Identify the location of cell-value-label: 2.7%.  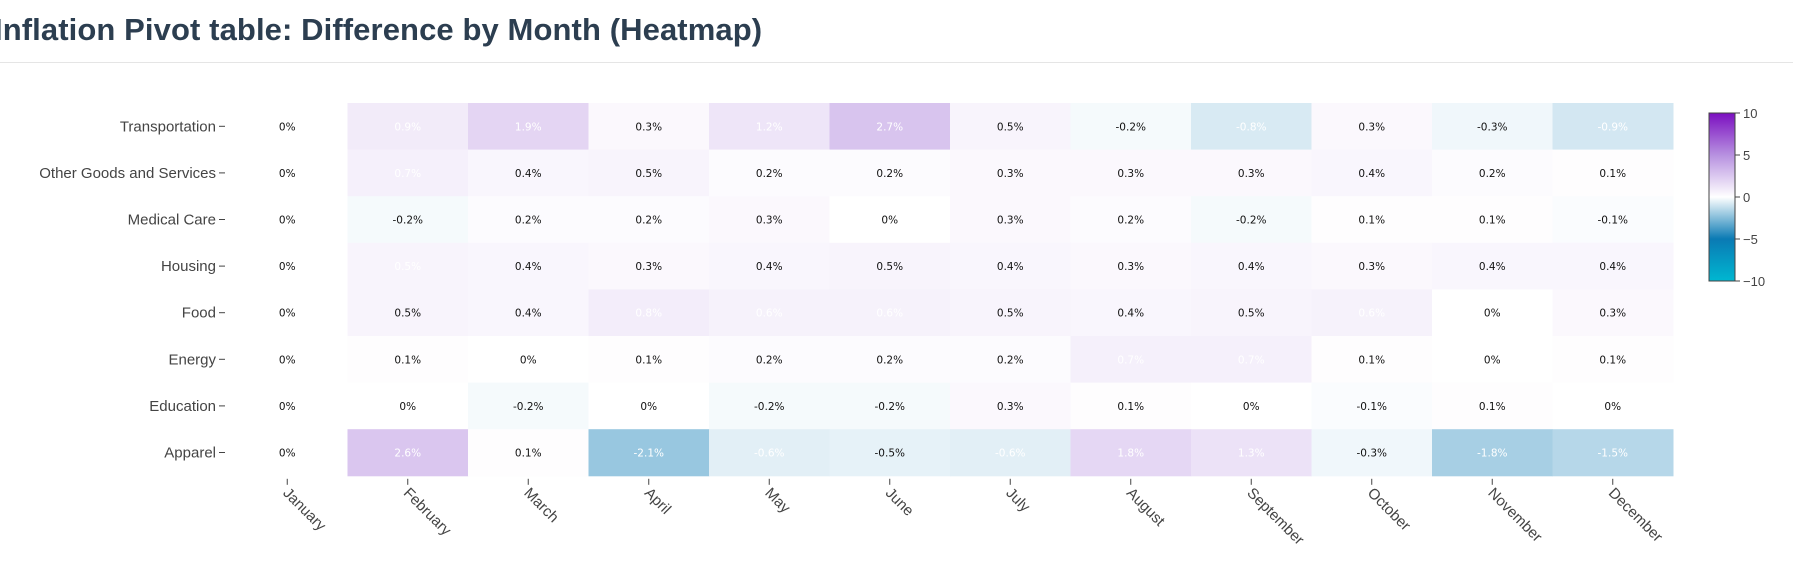
(889, 127).